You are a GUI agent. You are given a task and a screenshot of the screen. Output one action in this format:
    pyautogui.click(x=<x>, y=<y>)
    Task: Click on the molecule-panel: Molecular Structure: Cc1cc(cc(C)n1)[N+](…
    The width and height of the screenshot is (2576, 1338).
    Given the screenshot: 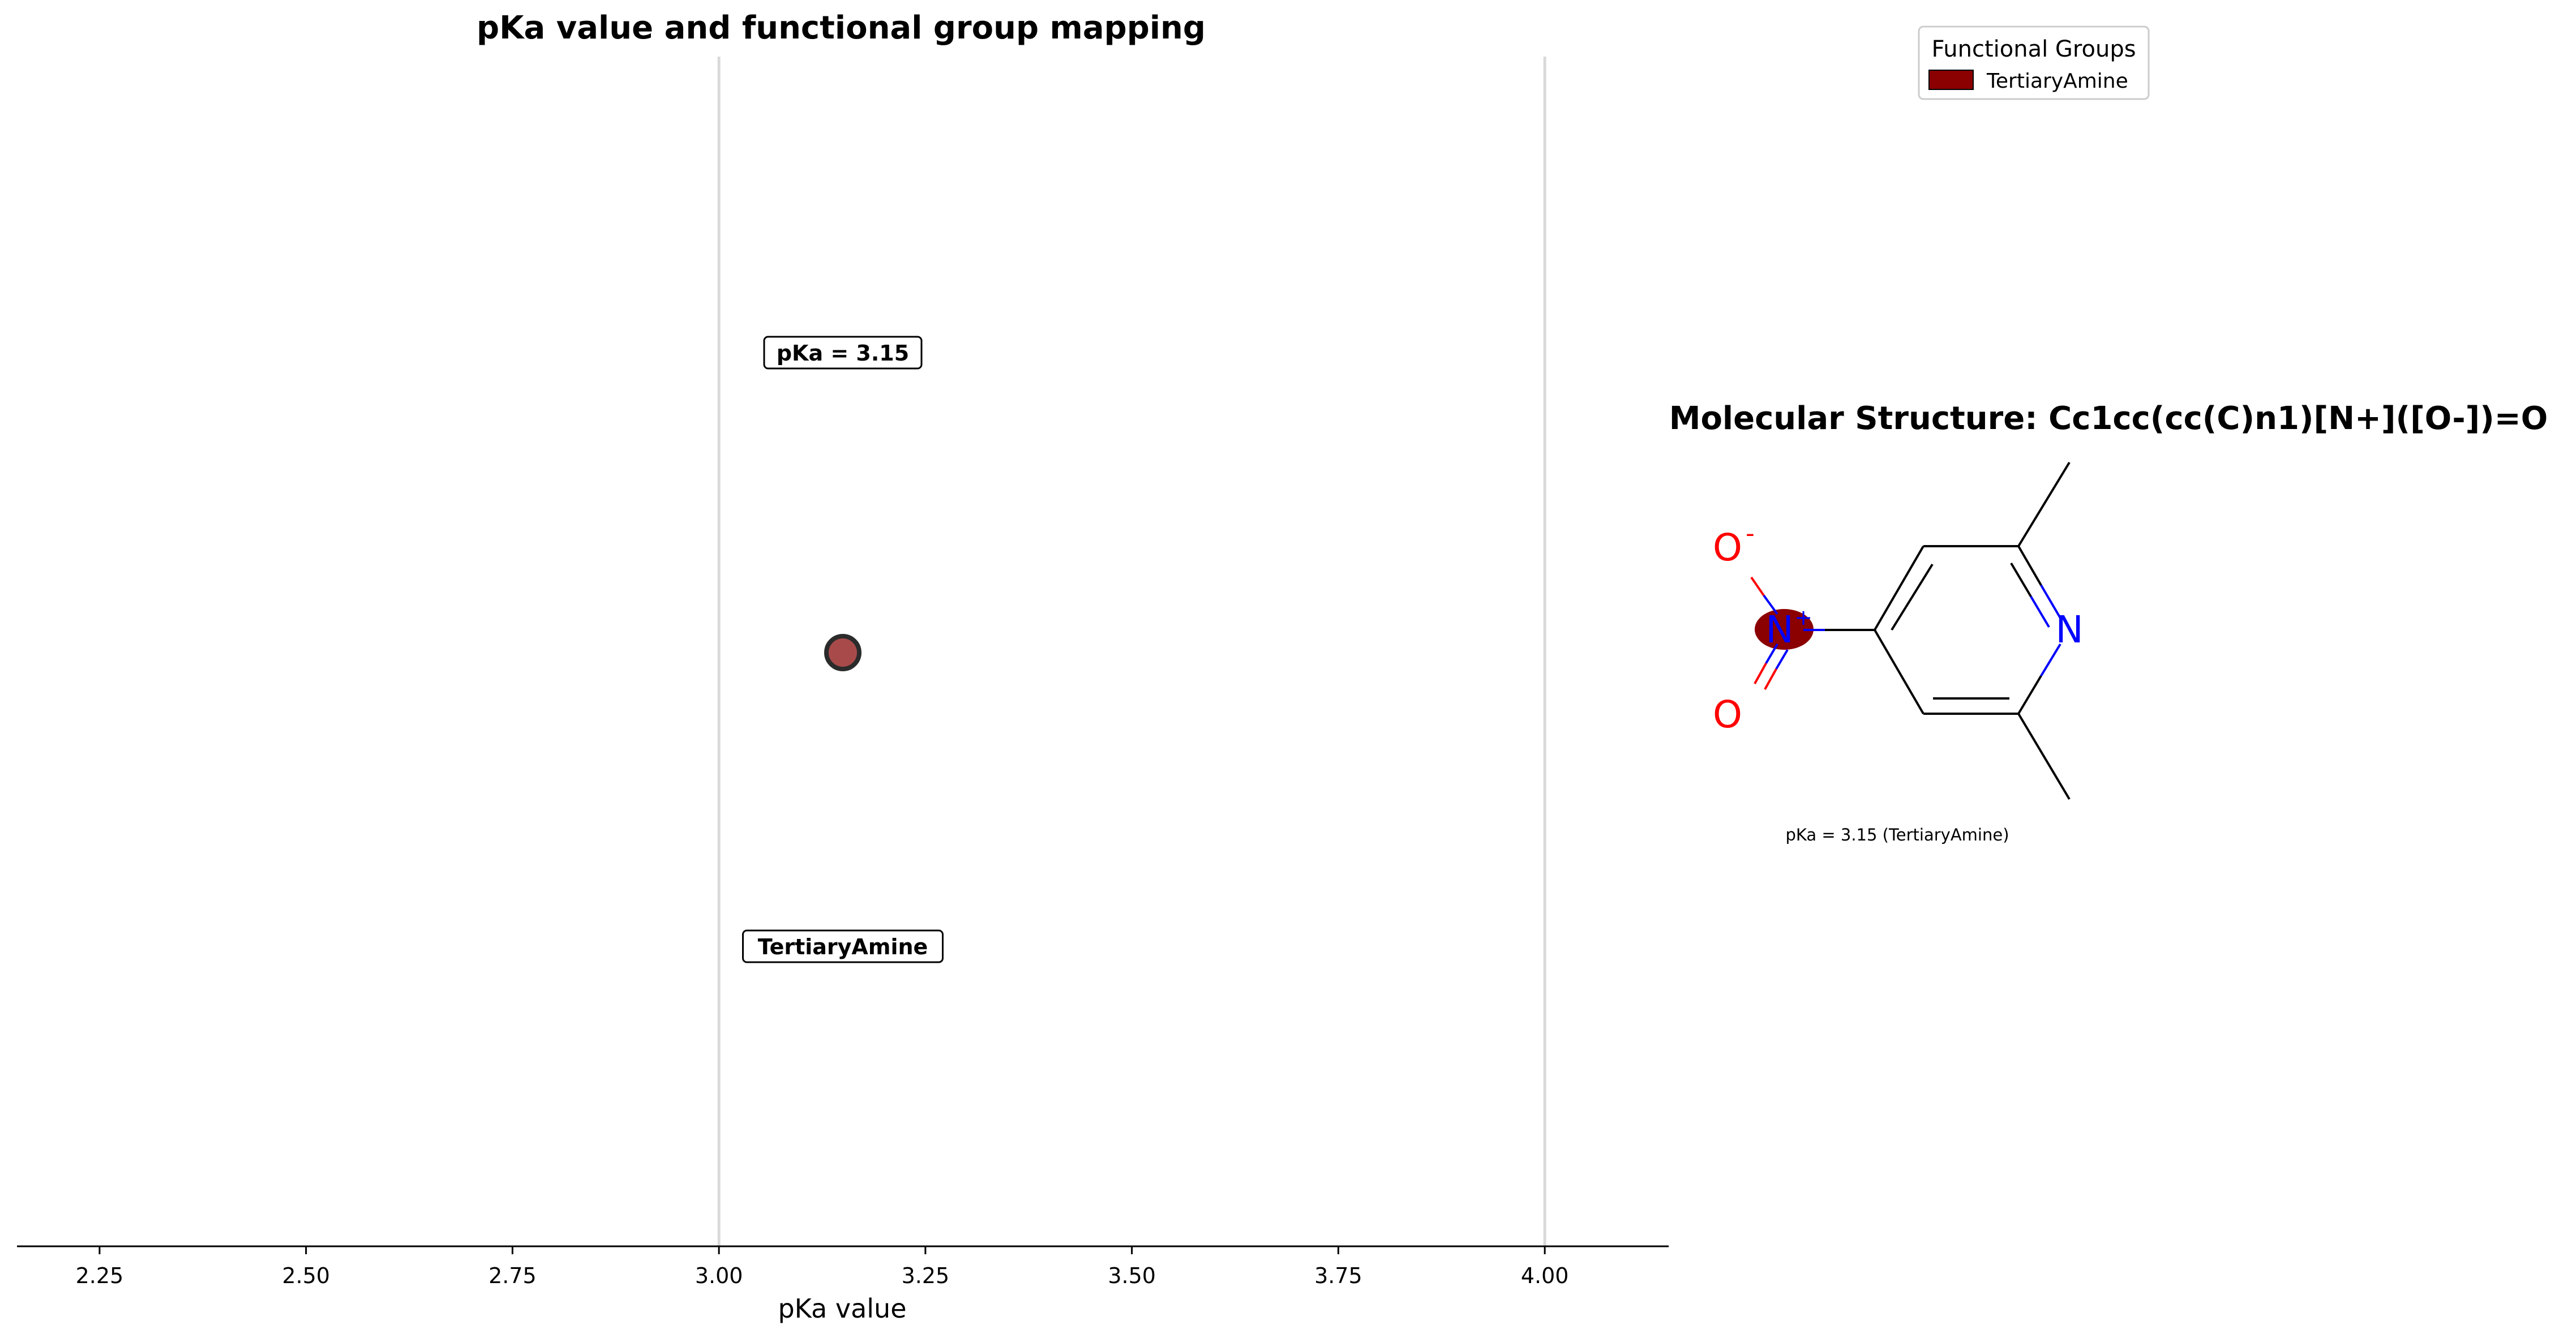 What is the action you would take?
    pyautogui.click(x=2108, y=622)
    